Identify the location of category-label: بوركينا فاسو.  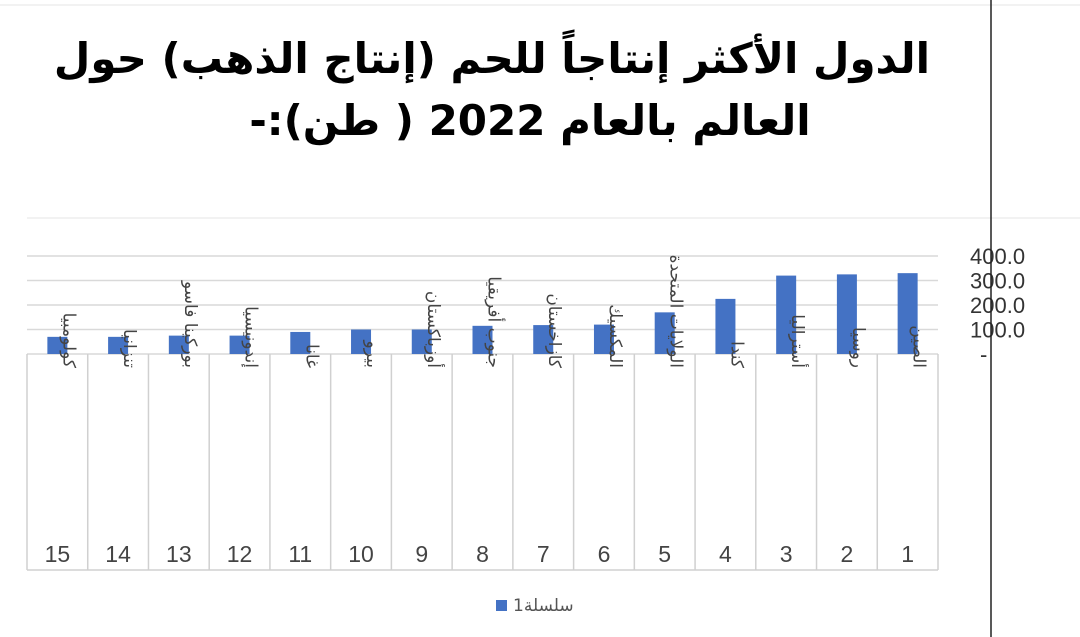
(190, 324).